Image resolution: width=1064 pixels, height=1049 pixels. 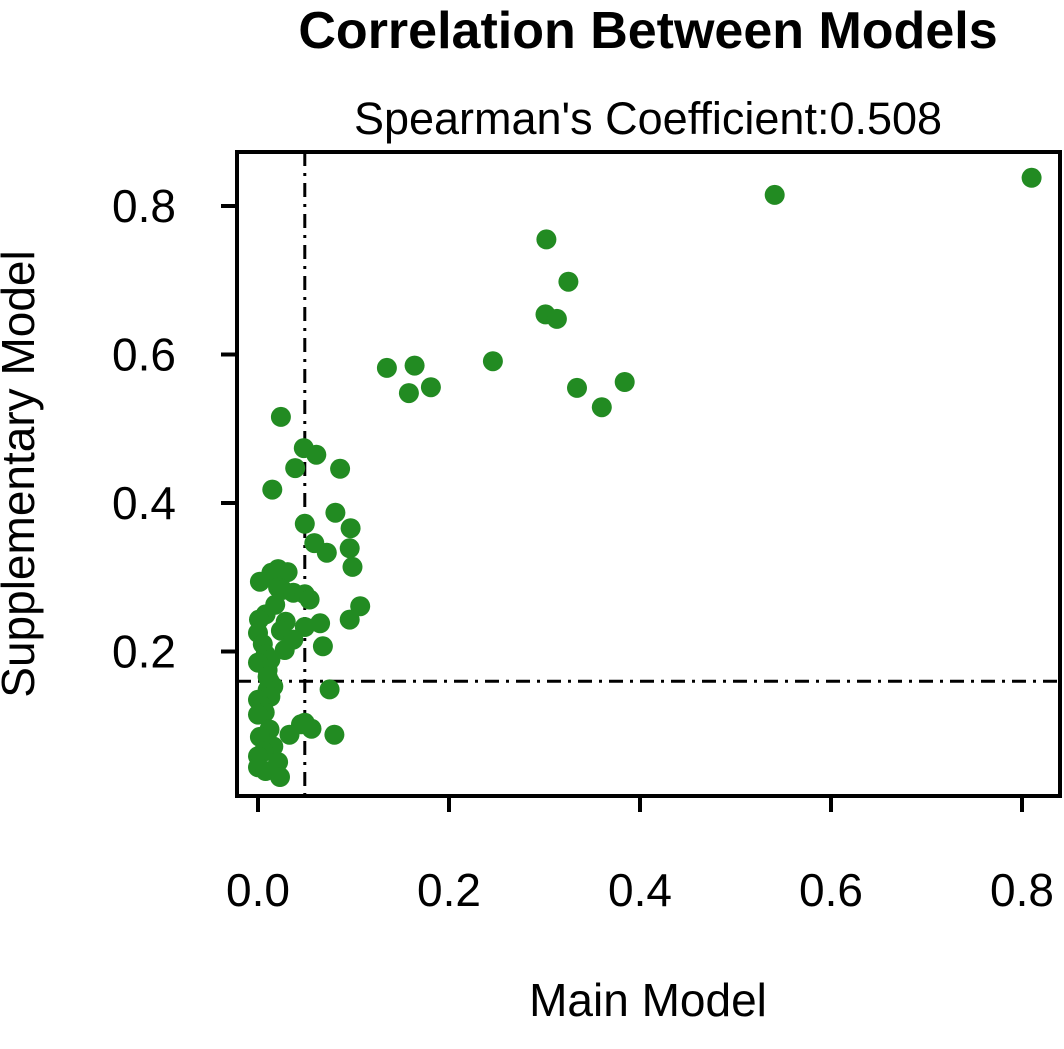 What do you see at coordinates (640, 890) in the screenshot?
I see `x-tick-label: 0.4` at bounding box center [640, 890].